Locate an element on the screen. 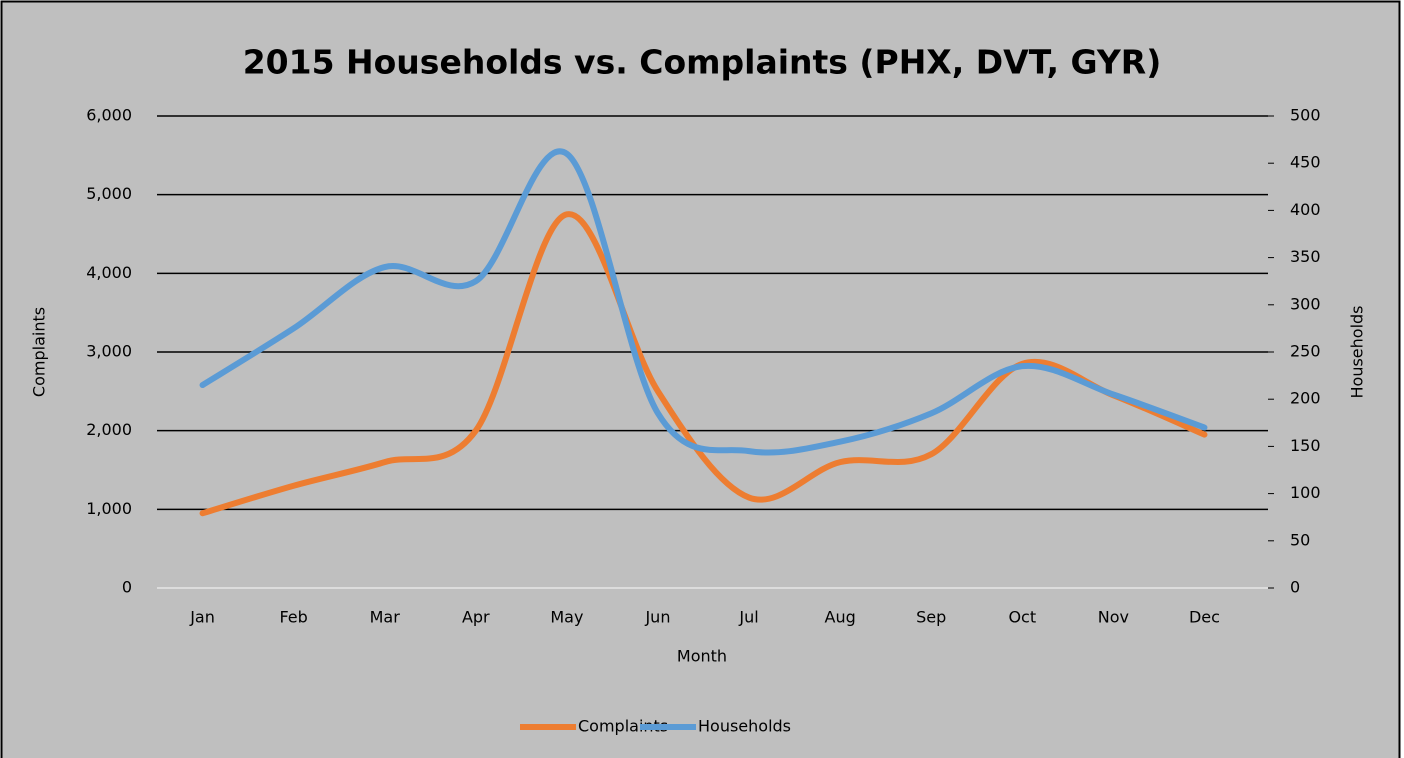 This screenshot has width=1404, height=758. y2-tick-label: 500 is located at coordinates (1305, 115).